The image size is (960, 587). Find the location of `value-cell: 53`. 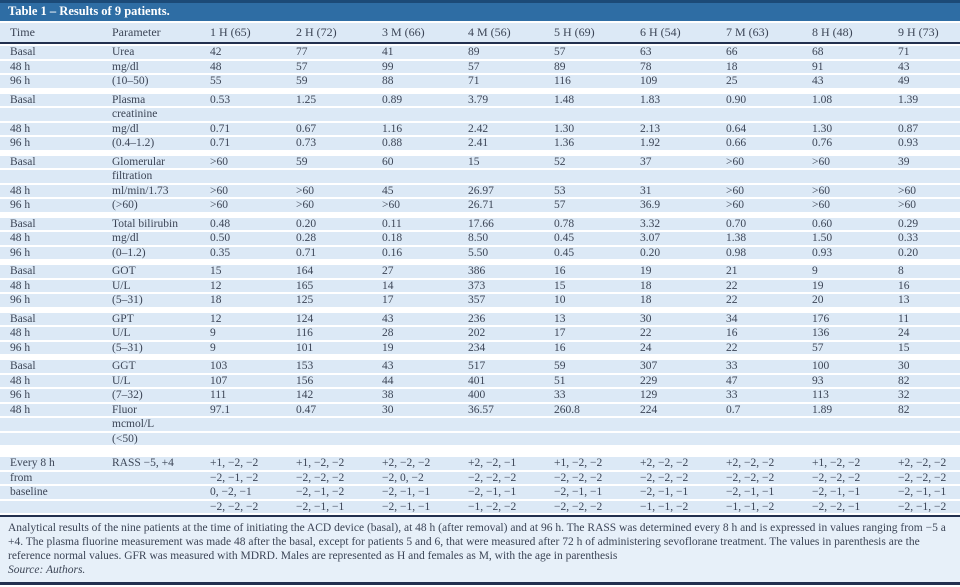

value-cell: 53 is located at coordinates (587, 190).